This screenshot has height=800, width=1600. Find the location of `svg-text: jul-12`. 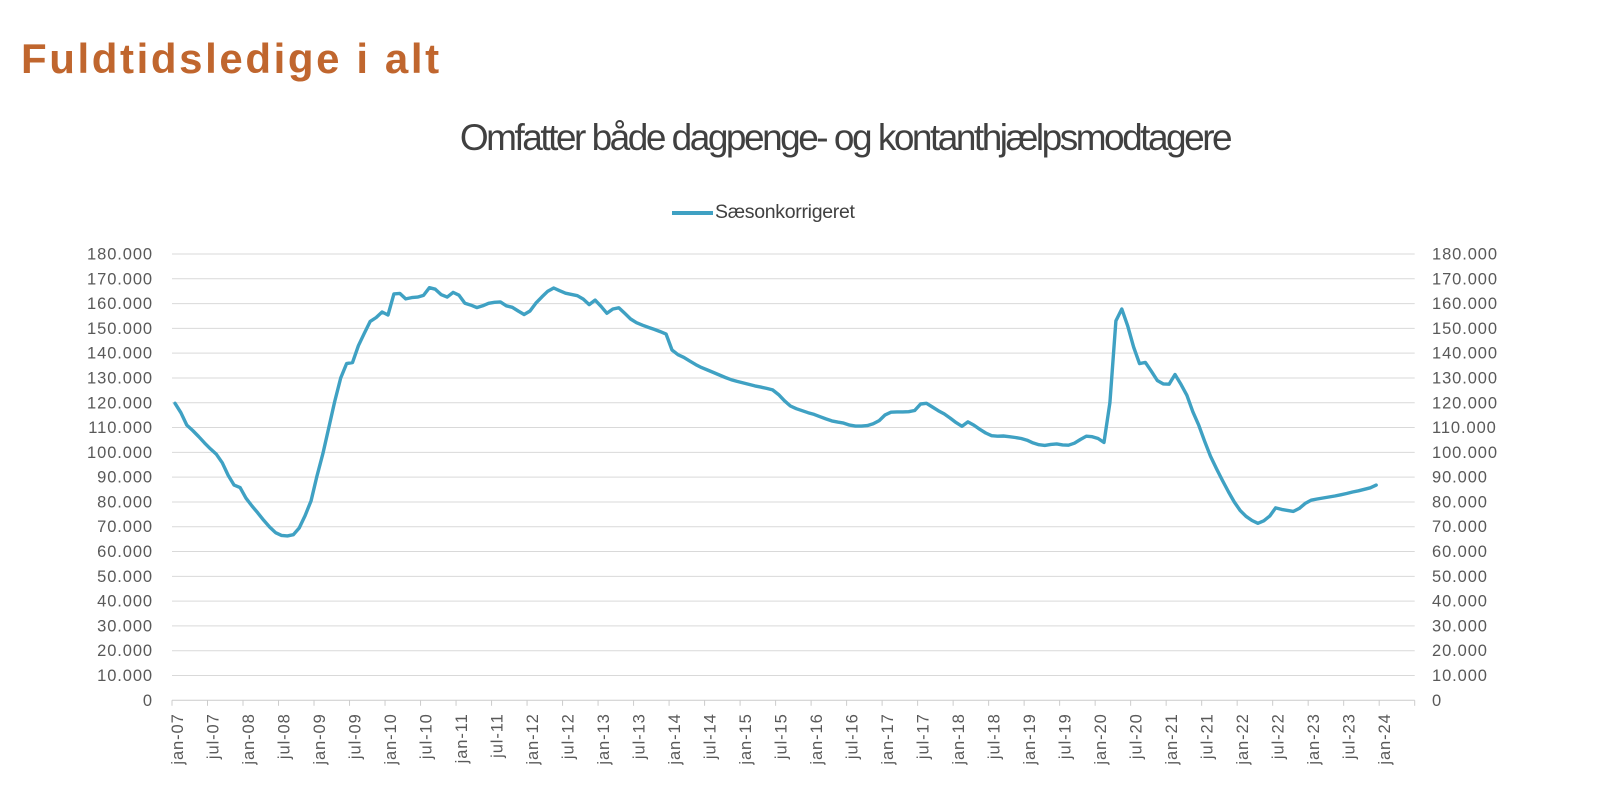

svg-text: jul-12 is located at coordinates (569, 736).